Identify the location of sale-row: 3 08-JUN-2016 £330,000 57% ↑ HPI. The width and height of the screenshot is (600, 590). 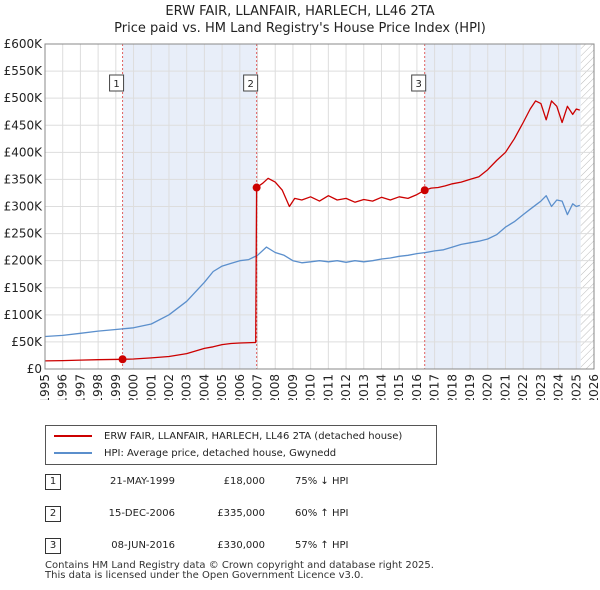
(305, 546).